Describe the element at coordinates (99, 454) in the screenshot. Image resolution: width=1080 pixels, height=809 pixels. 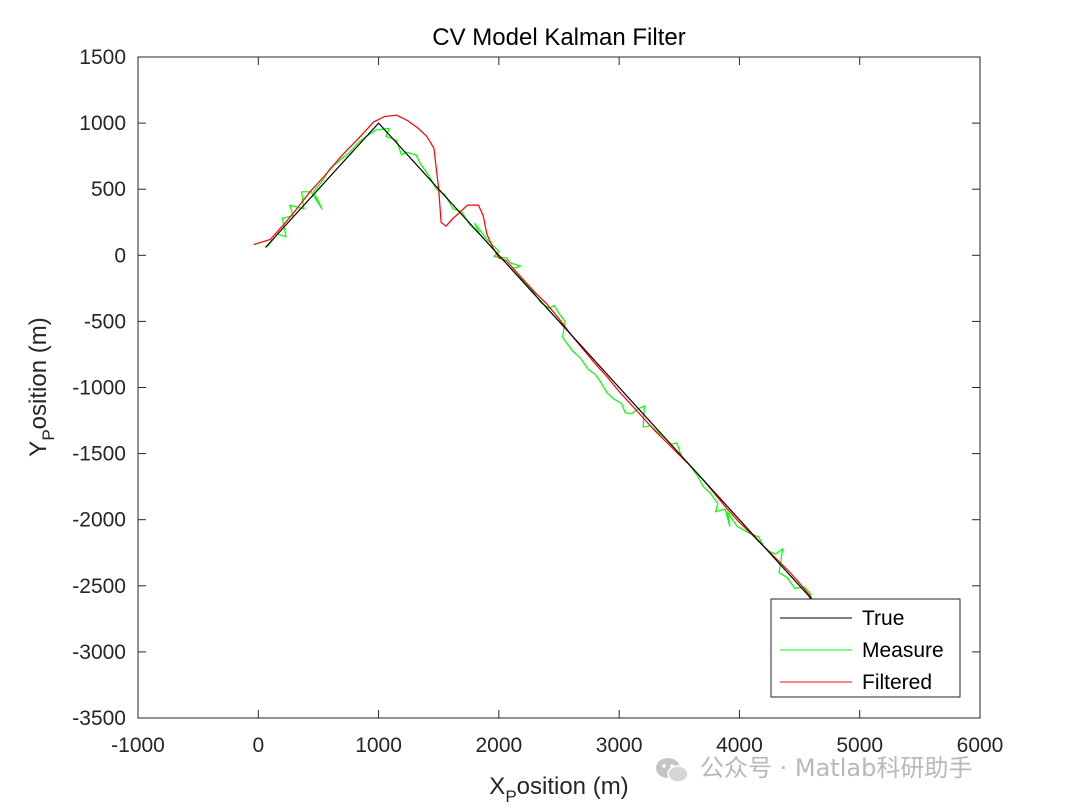
I see `y-tick-label: -1500` at that location.